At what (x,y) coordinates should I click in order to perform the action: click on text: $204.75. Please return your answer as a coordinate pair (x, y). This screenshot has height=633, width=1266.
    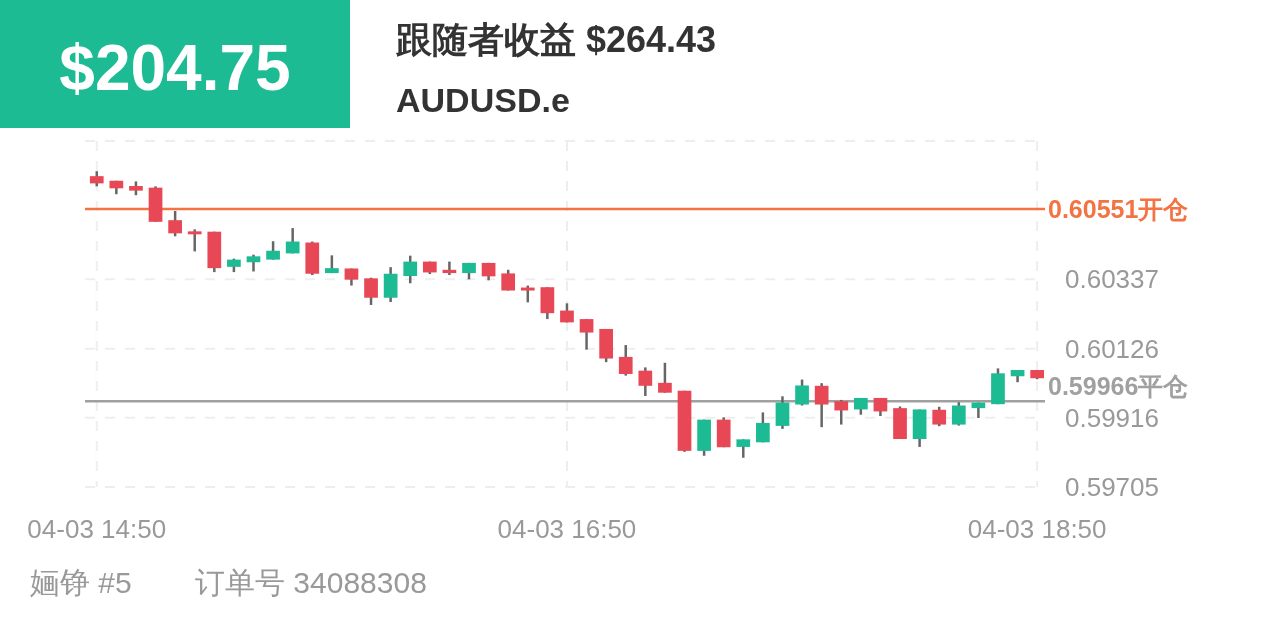
    Looking at the image, I should click on (175, 68).